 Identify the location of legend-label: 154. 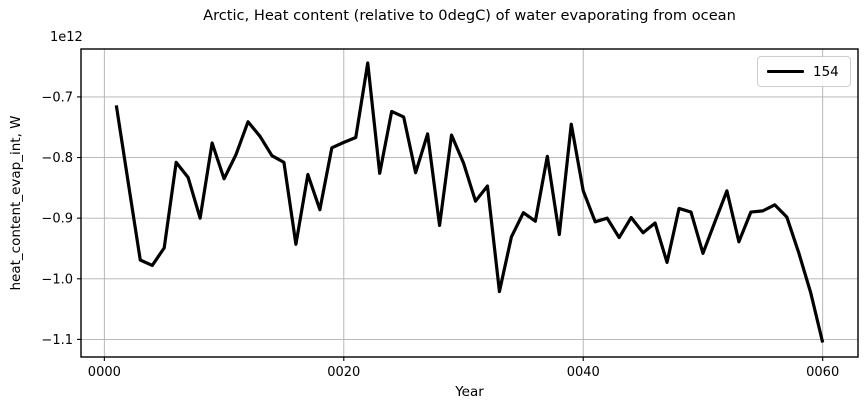
(826, 71).